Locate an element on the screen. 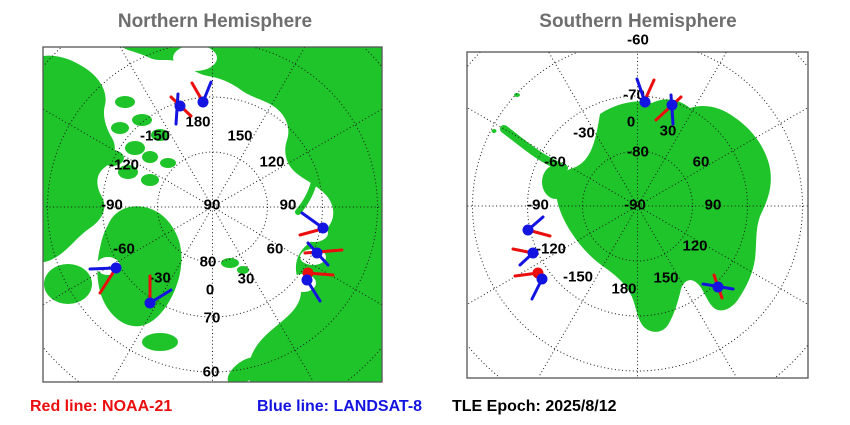 Image resolution: width=850 pixels, height=425 pixels. south-map-title: Southern Hemisphere is located at coordinates (638, 21).